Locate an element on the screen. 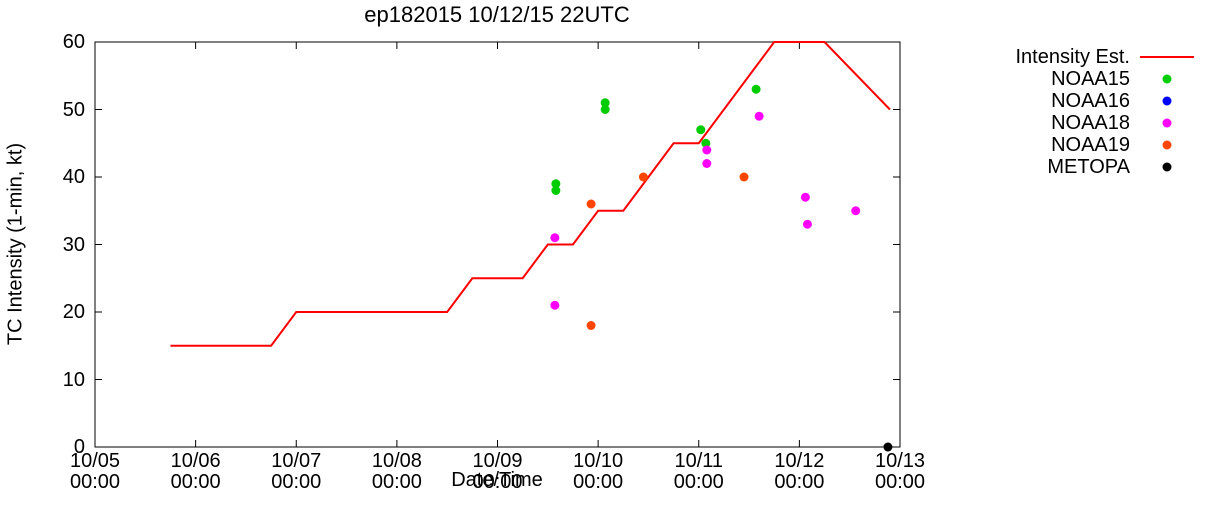  y-tick-label: 20 is located at coordinates (73, 312).